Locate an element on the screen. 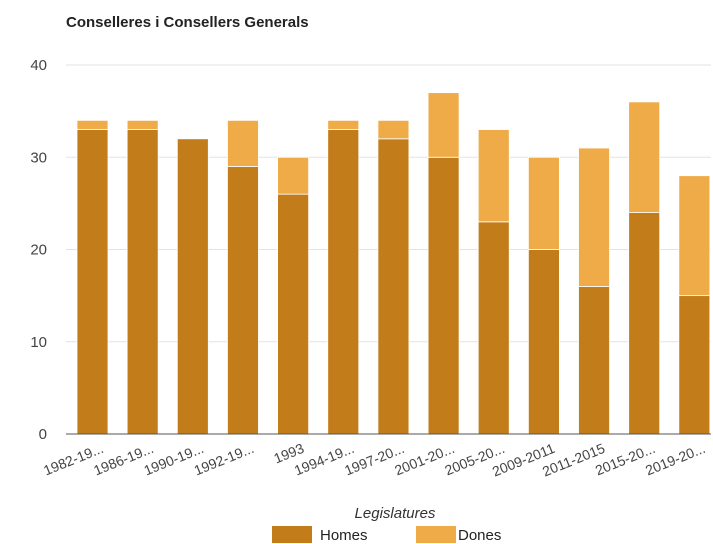 Image resolution: width=713 pixels, height=544 pixels. y-tick-label: 20 is located at coordinates (38, 250).